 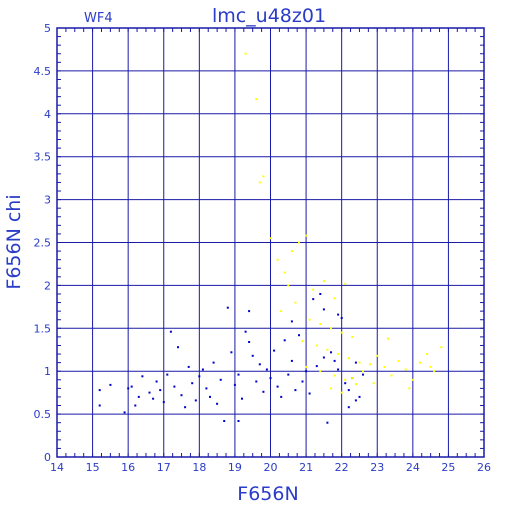 What do you see at coordinates (93, 467) in the screenshot?
I see `x-tick-label: 15` at bounding box center [93, 467].